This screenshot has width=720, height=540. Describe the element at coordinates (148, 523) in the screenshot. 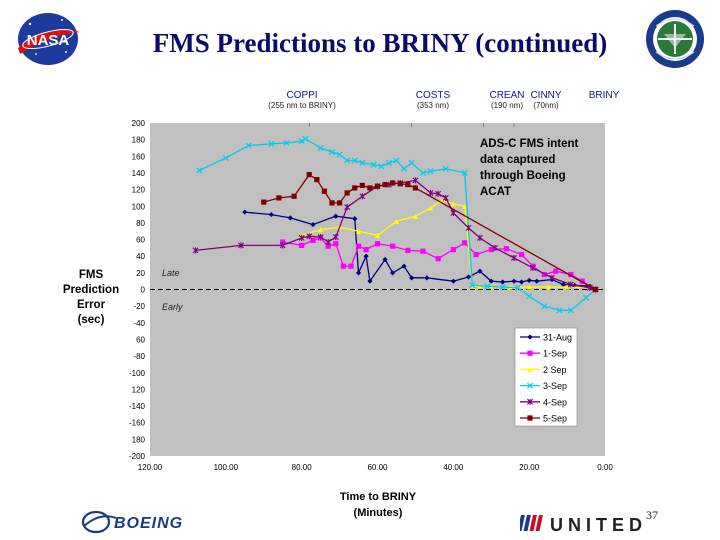

I see `boeing-logo-text: BOEING` at that location.